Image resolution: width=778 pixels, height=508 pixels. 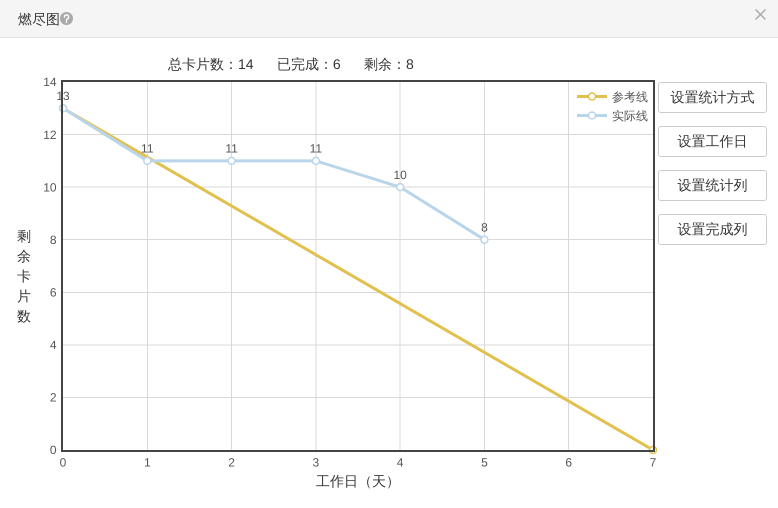 I want to click on chart-title: 燃尽图, so click(x=39, y=19).